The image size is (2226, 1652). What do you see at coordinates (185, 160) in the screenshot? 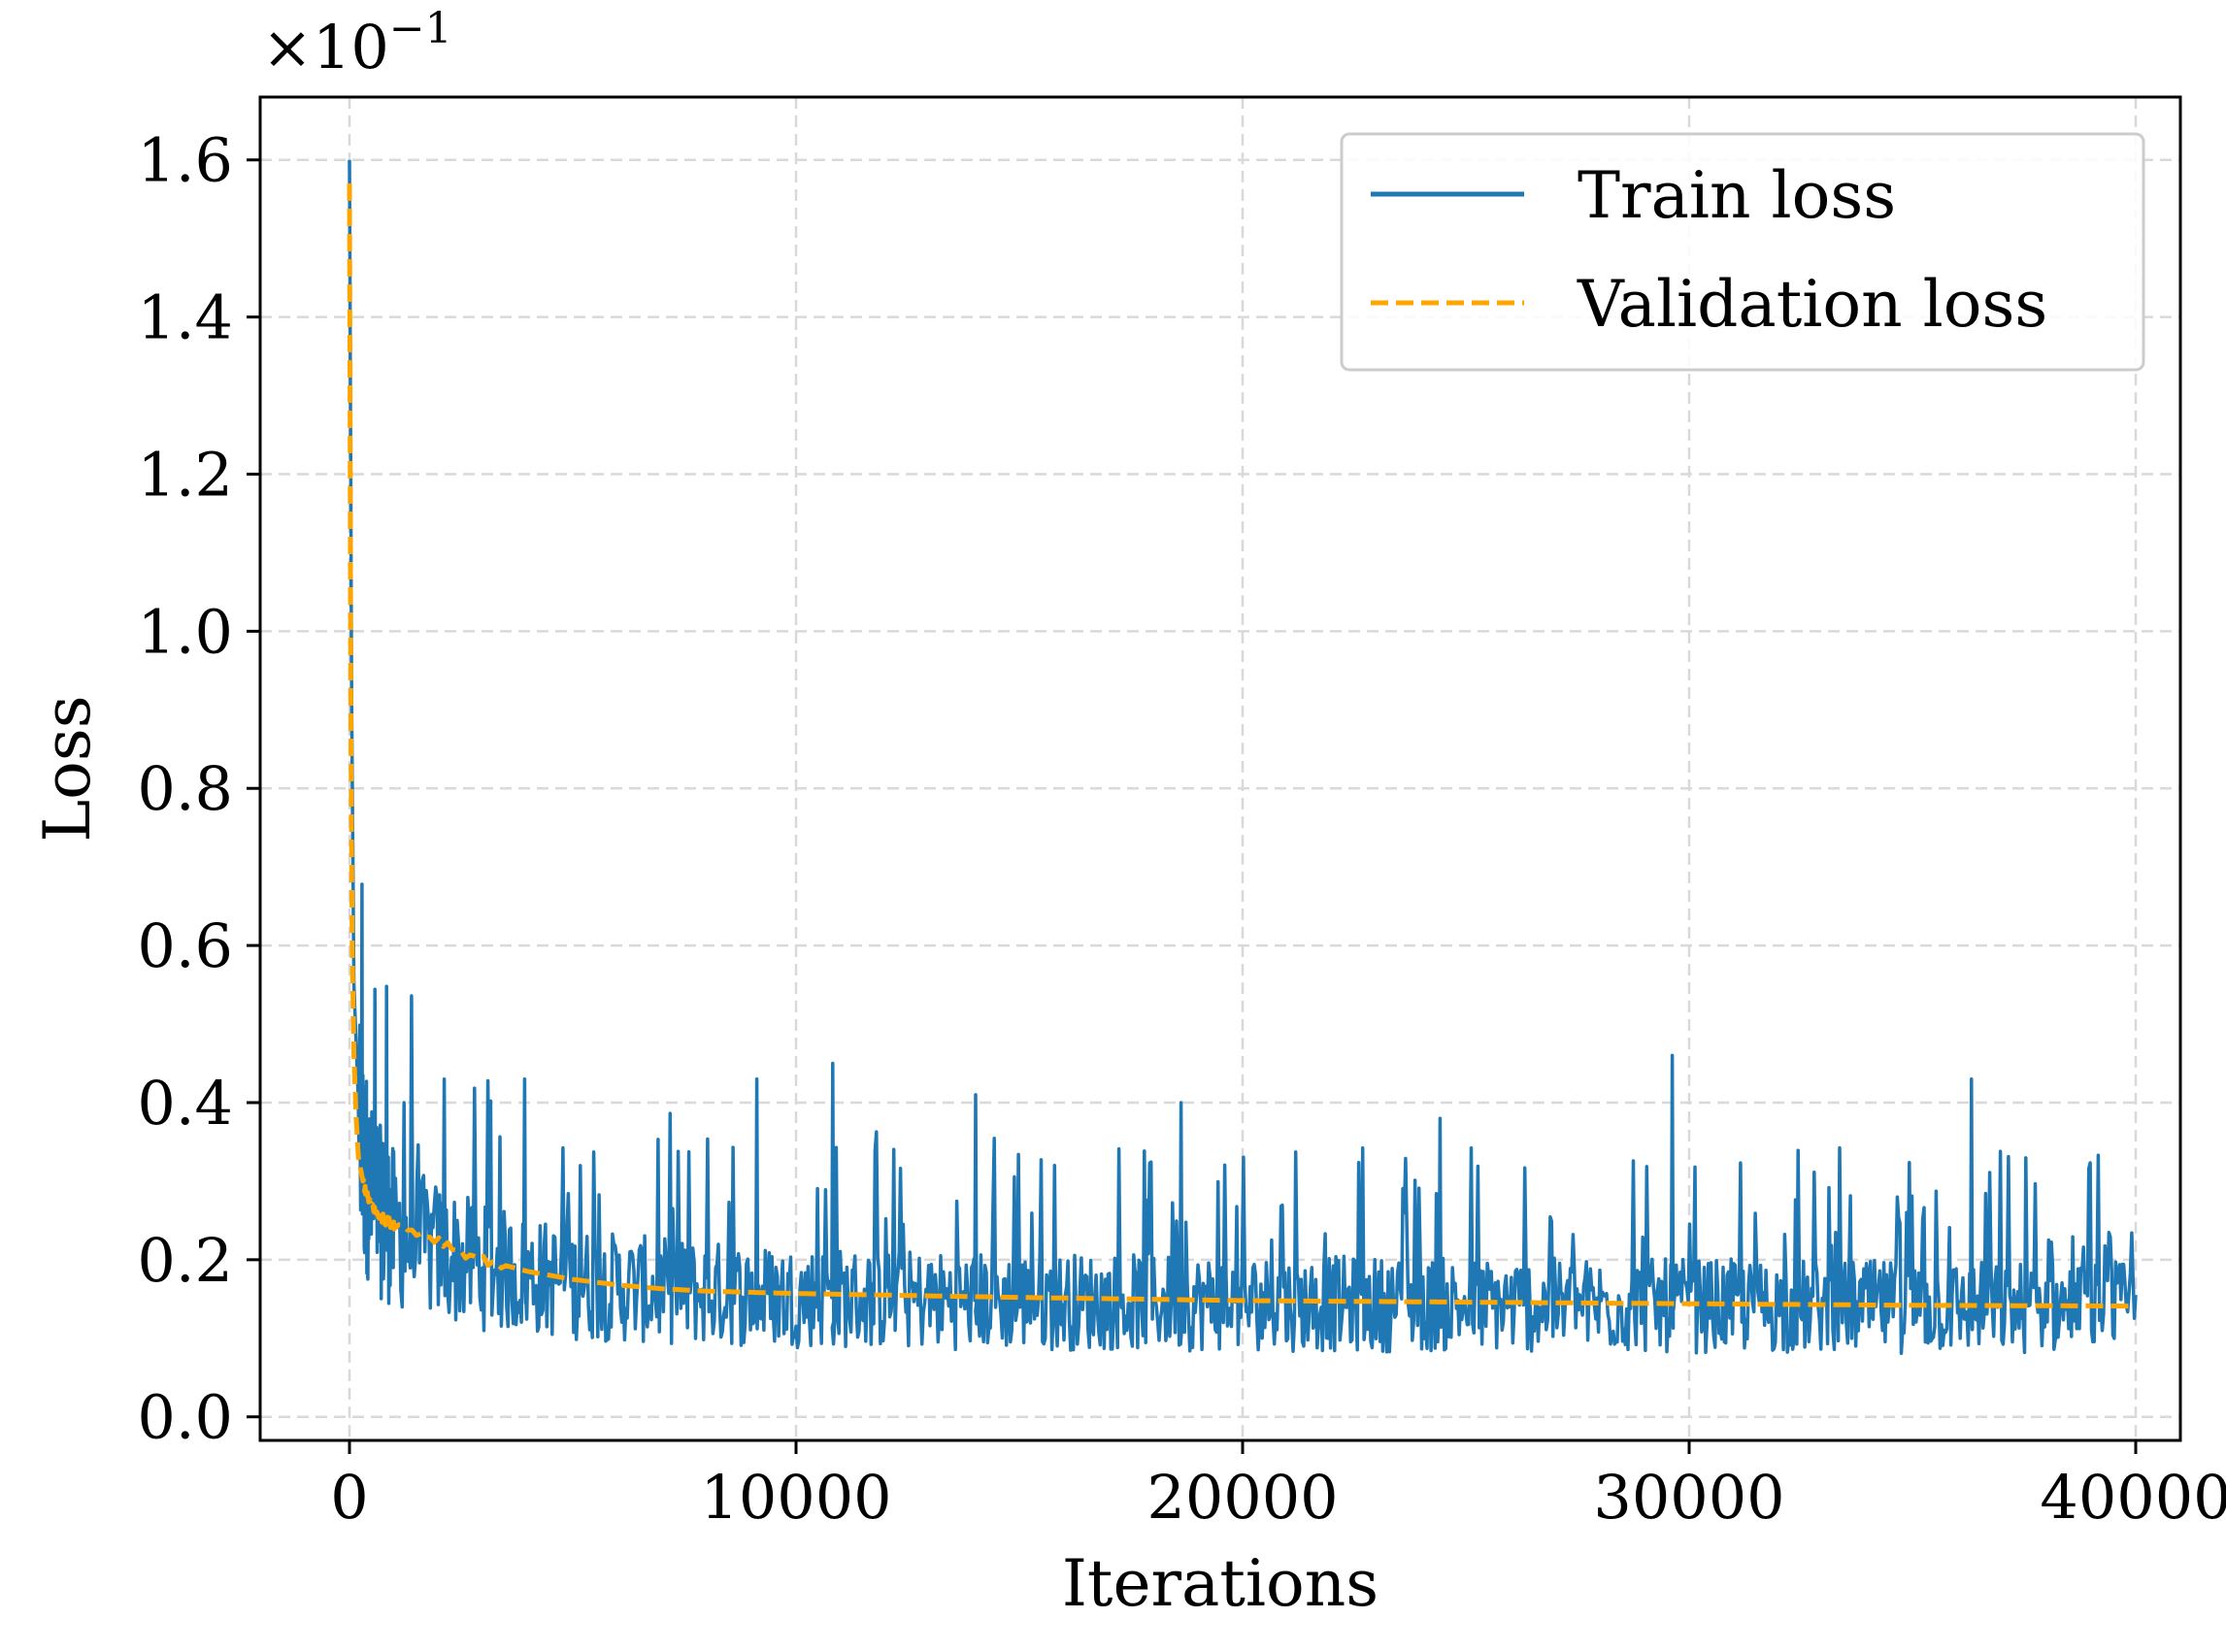
I see `y-tick-label: 1.6` at bounding box center [185, 160].